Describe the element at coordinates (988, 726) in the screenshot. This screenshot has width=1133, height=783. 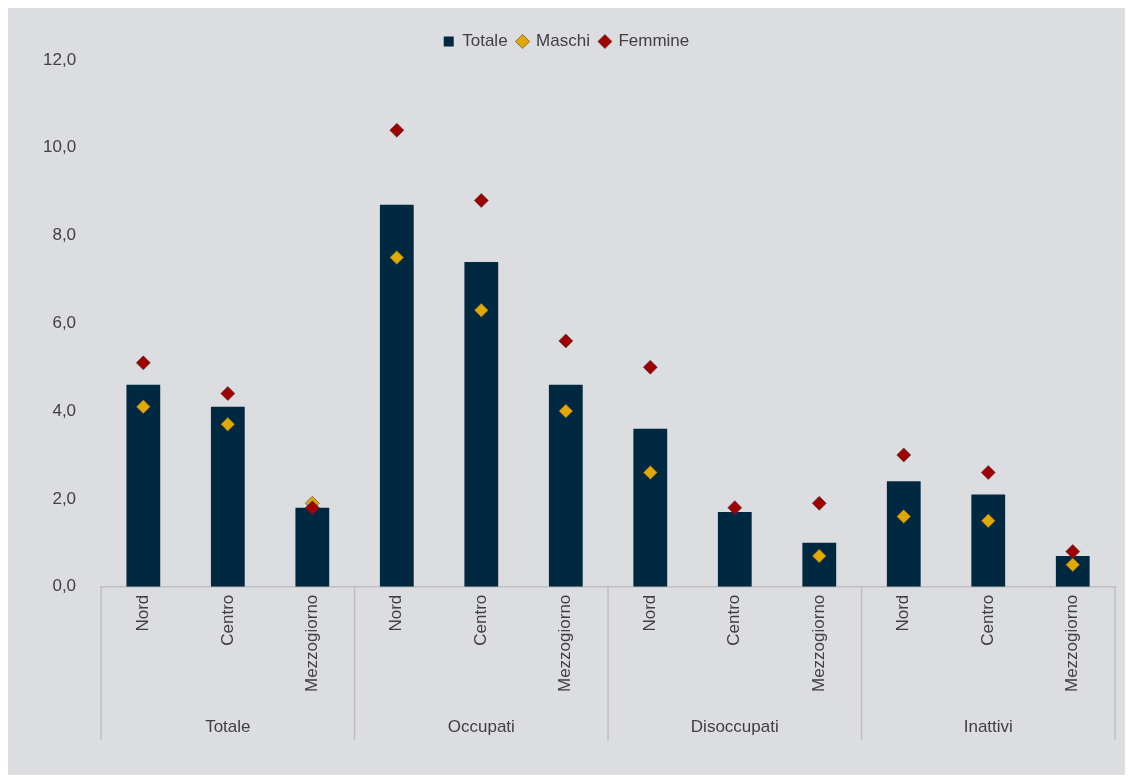
I see `text: Inattivi` at that location.